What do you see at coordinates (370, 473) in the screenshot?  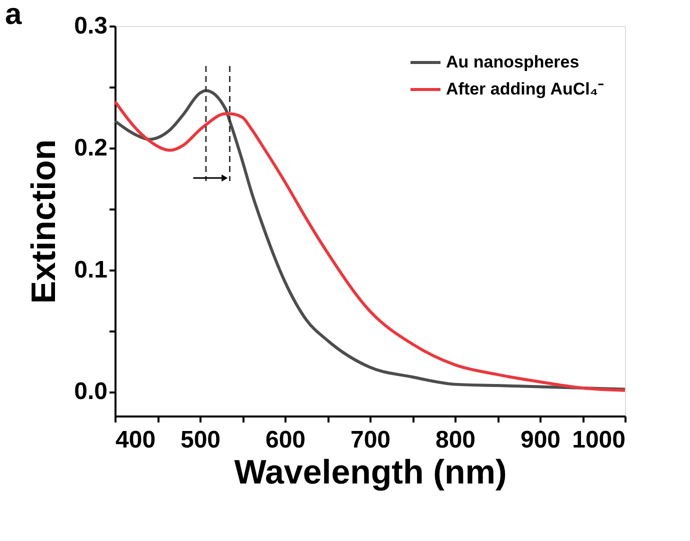 I see `x-axis-title: Wavelength (nm)` at bounding box center [370, 473].